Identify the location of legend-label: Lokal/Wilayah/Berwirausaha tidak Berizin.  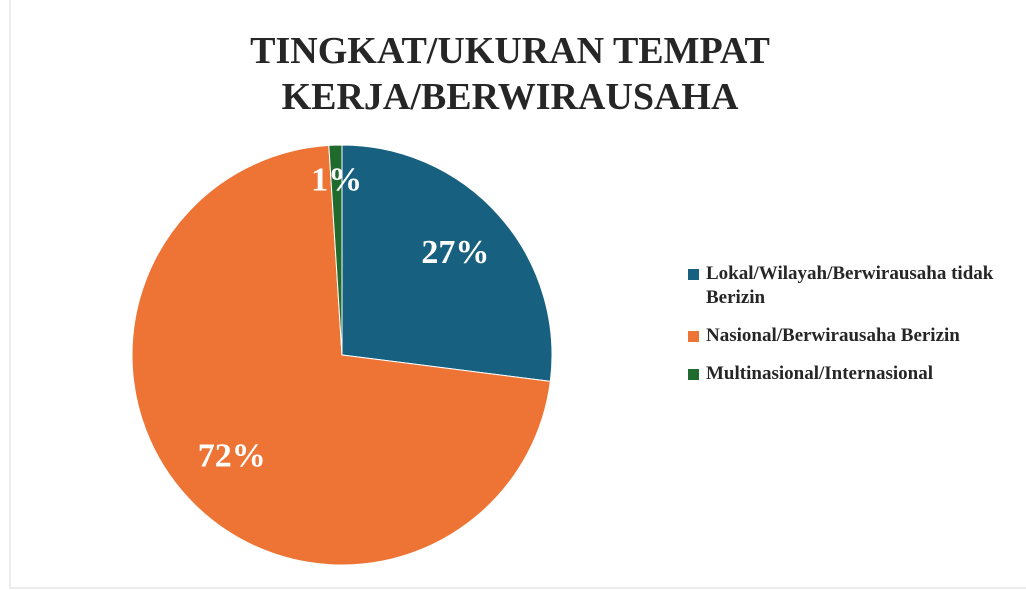
(850, 285).